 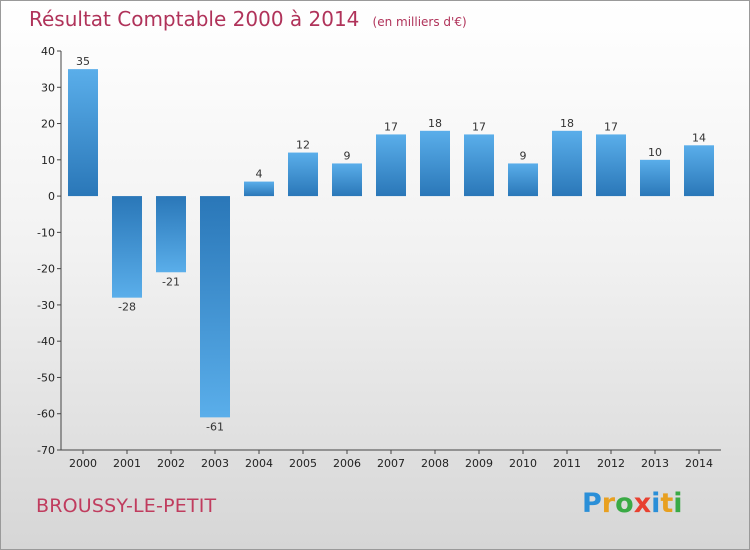 I want to click on x-tick-label-2010: 2010, so click(x=523, y=463).